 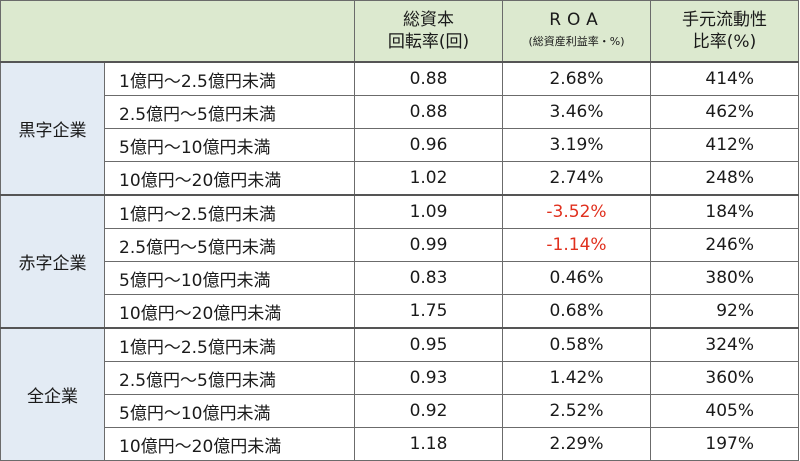 I want to click on roa-cell: 0.68%, so click(x=576, y=311).